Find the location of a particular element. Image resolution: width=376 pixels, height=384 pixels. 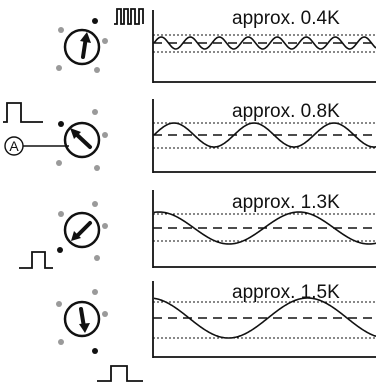

frequency-label: approx. 0.4K is located at coordinates (286, 18).